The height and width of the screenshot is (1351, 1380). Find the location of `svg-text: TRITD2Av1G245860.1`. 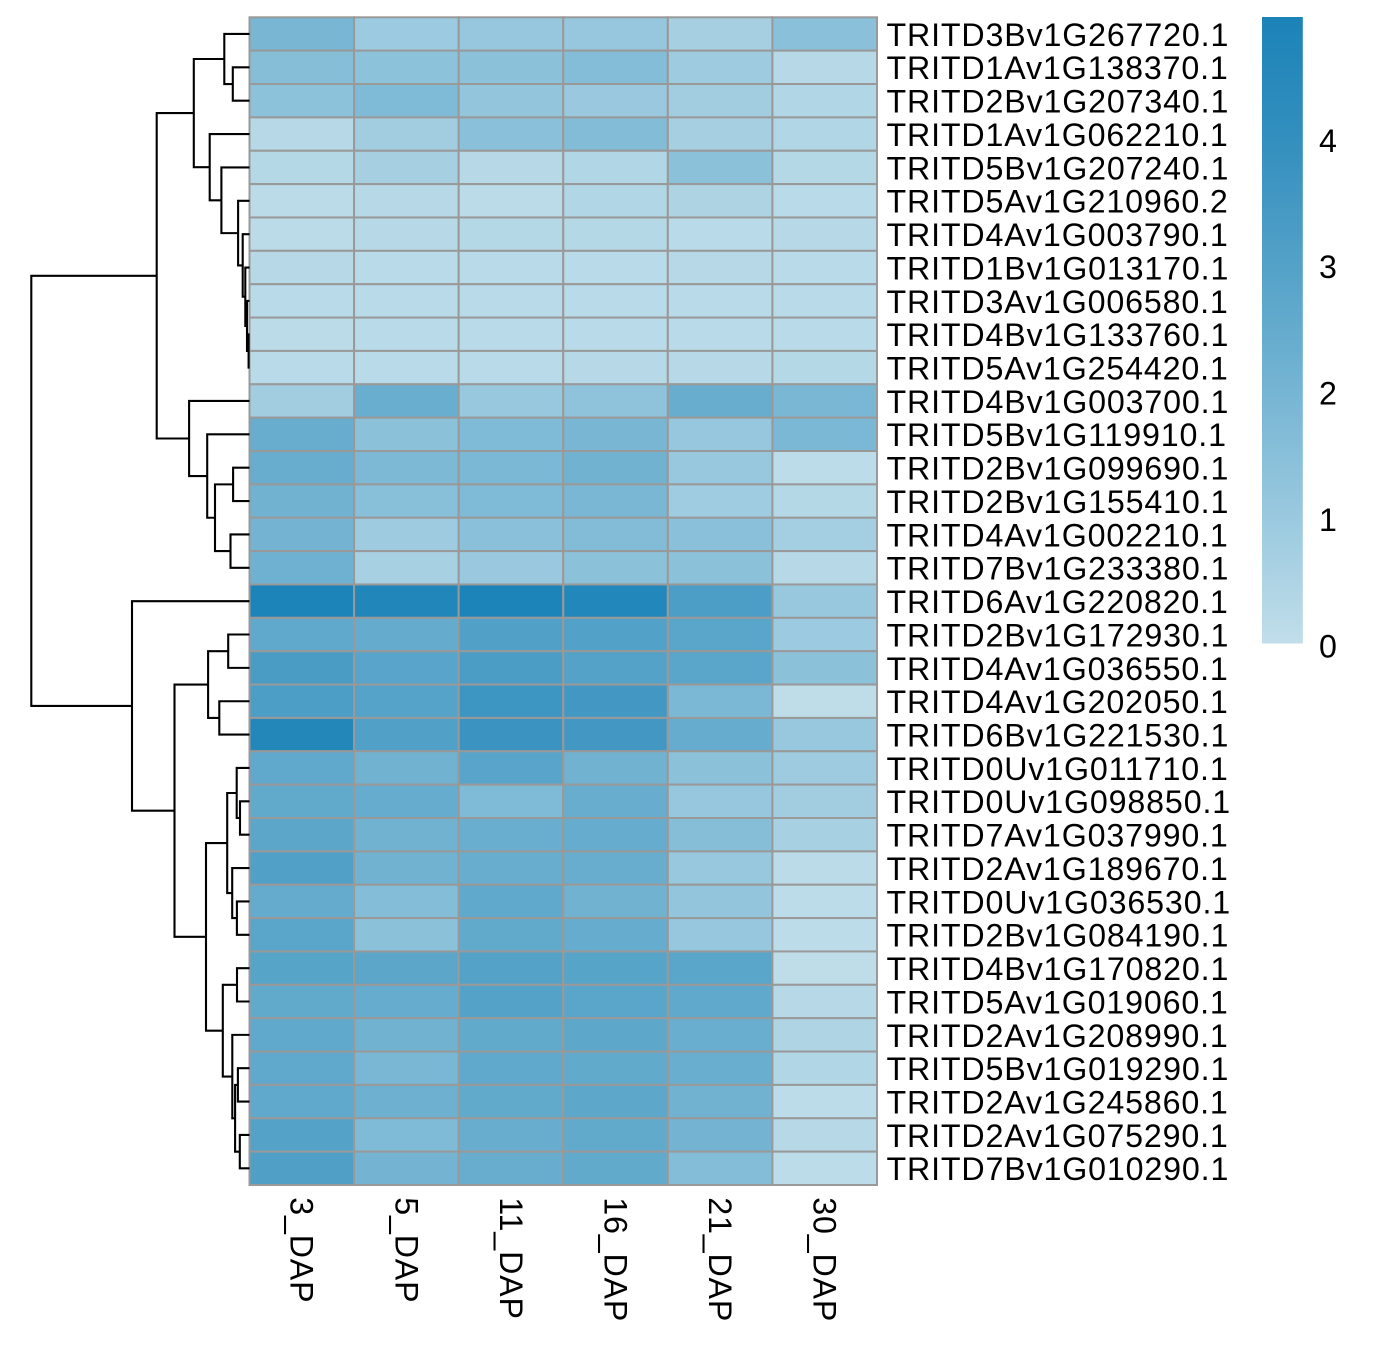

svg-text: TRITD2Av1G245860.1 is located at coordinates (1058, 1102).